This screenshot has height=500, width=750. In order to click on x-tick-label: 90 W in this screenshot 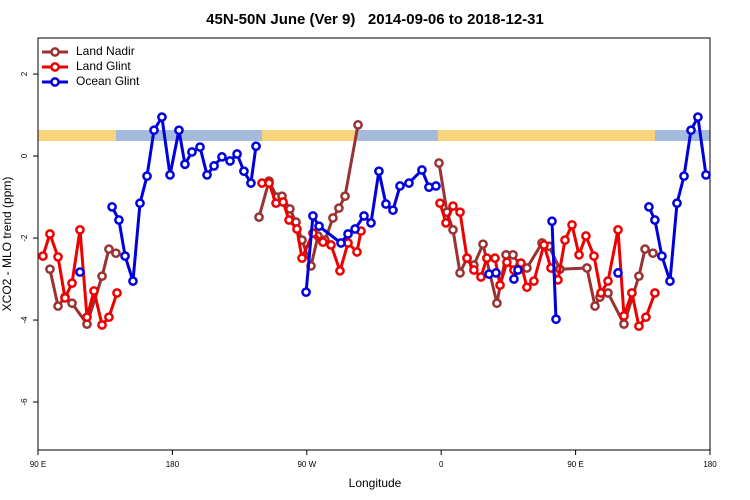, I will do `click(306, 464)`.